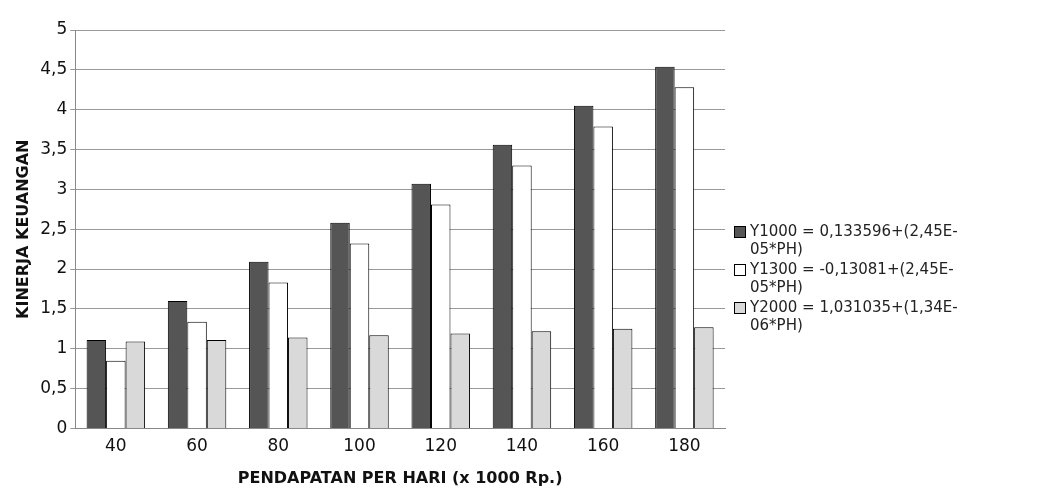 The height and width of the screenshot is (502, 1039). Describe the element at coordinates (197, 445) in the screenshot. I see `x-tick-label: 60` at that location.